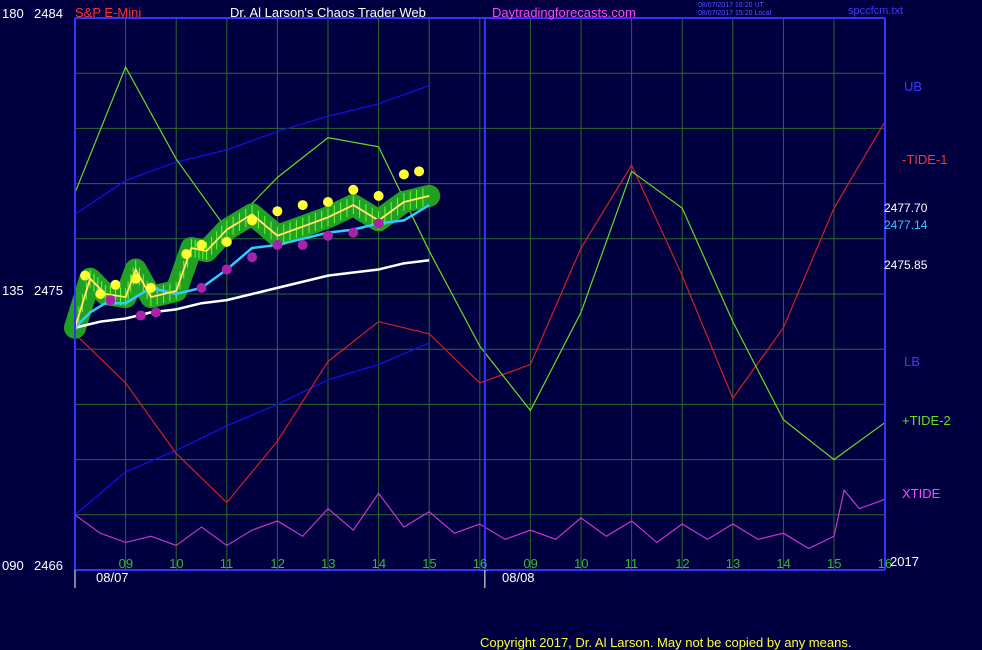 The height and width of the screenshot is (650, 982). Describe the element at coordinates (921, 493) in the screenshot. I see `xtide-label: XTIDE` at that location.